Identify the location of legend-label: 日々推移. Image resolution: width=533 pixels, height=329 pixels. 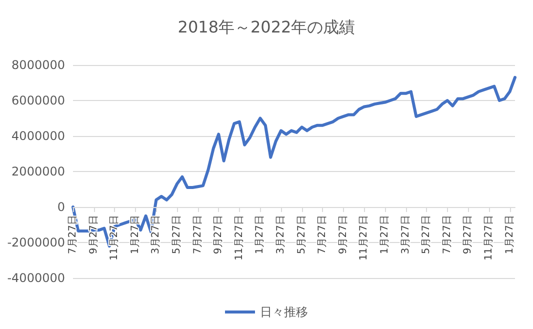
(284, 312).